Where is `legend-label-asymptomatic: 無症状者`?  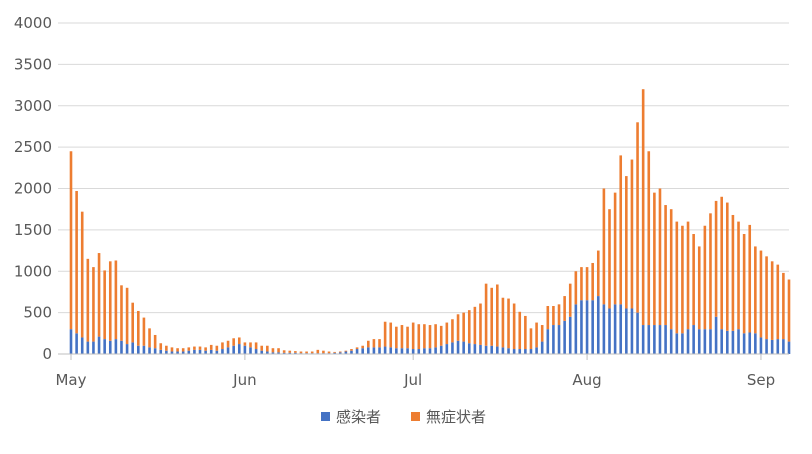
legend-label-asymptomatic: 無症状者 is located at coordinates (456, 417).